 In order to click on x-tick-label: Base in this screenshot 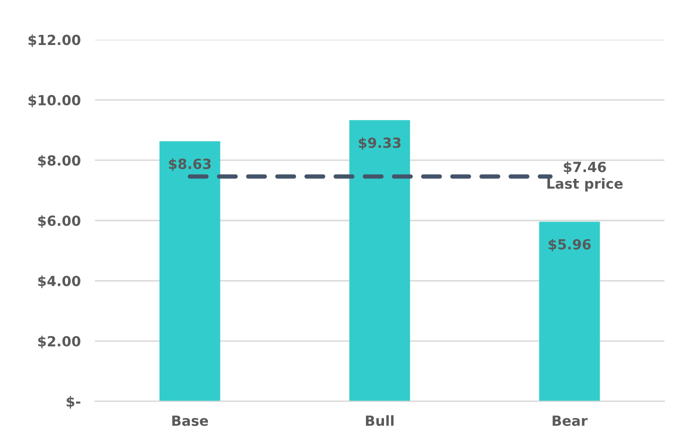, I will do `click(190, 421)`.